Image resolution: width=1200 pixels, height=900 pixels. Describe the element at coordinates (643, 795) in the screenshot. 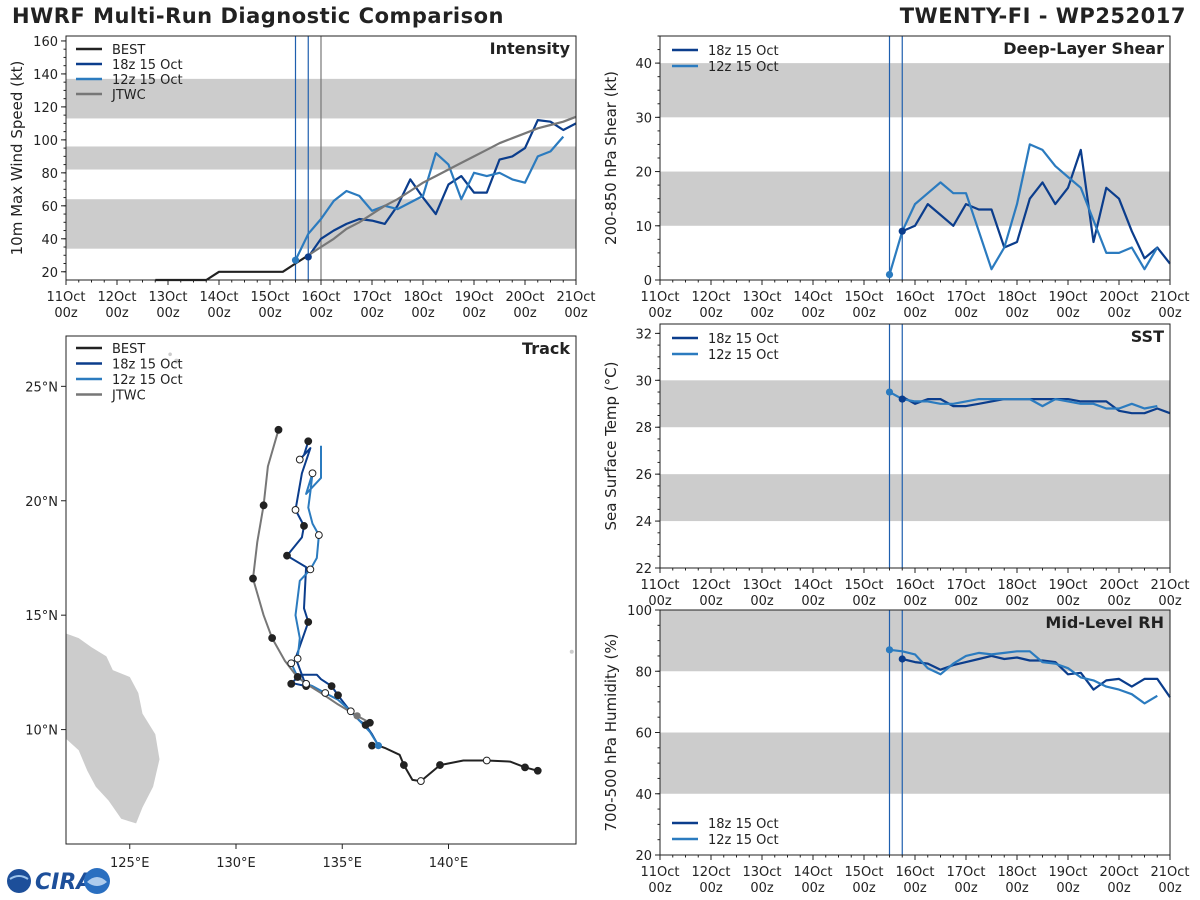

I see `rh-ytick-label: 40` at that location.